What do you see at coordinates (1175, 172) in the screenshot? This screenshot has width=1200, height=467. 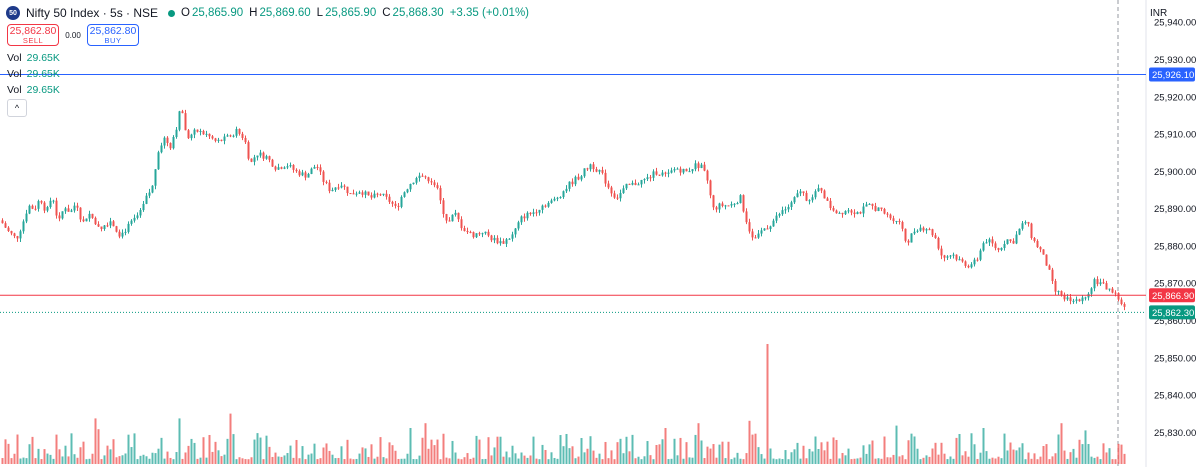 I see `price-tick-label: 25,900.00` at bounding box center [1175, 172].